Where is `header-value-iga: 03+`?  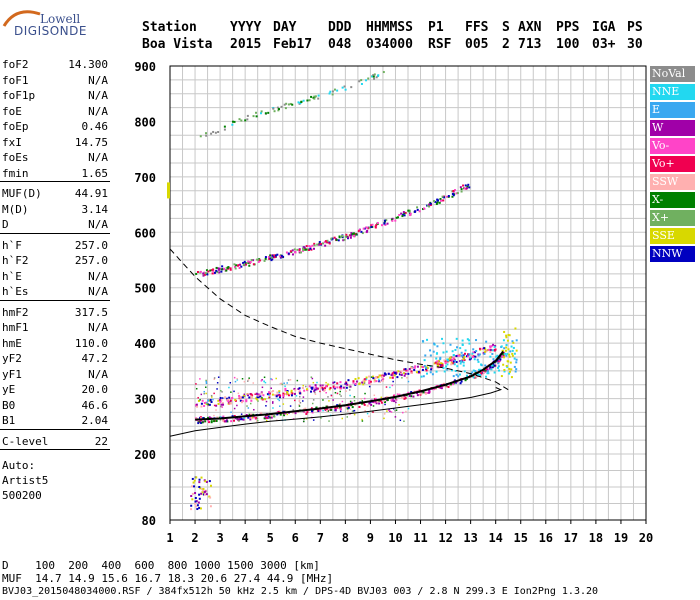 header-value-iga: 03+ is located at coordinates (604, 44).